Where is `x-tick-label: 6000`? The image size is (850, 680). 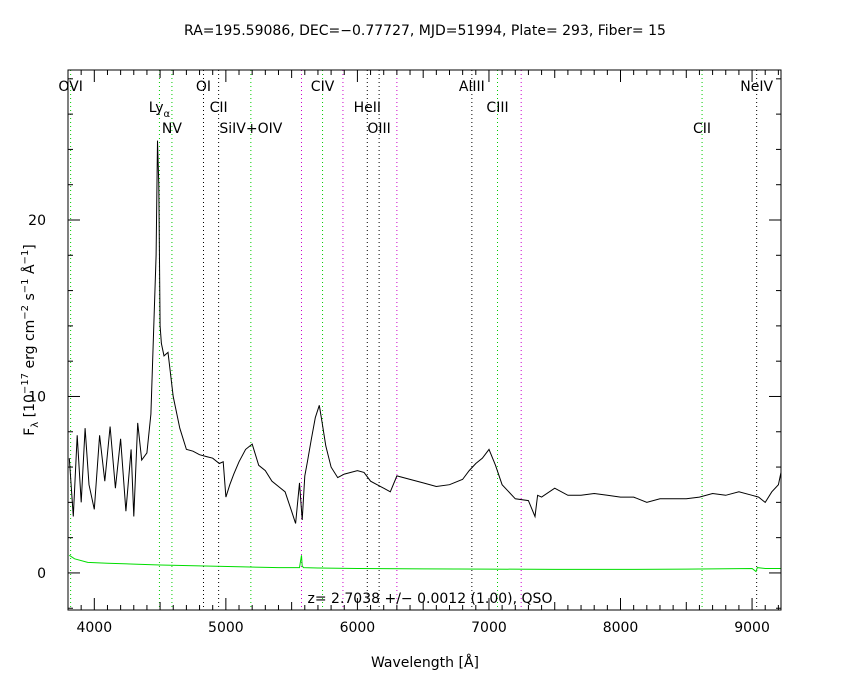
x-tick-label: 6000 is located at coordinates (358, 628).